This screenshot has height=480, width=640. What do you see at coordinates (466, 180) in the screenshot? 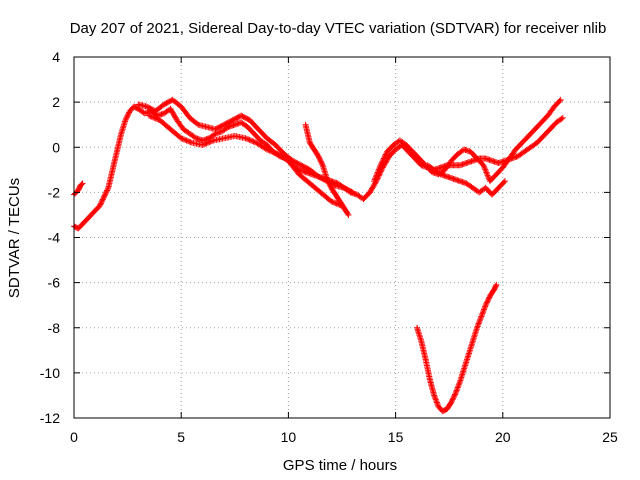
I see `series-evening-dips` at bounding box center [466, 180].